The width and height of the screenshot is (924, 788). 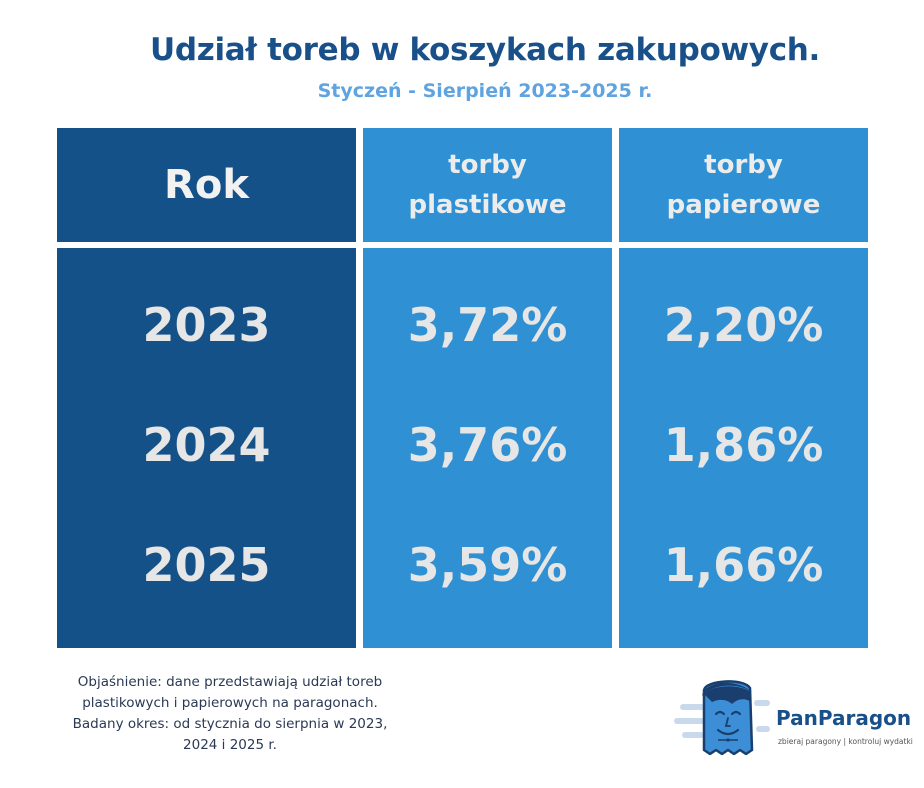 What do you see at coordinates (743, 205) in the screenshot?
I see `header-paper-line2: papierowe` at bounding box center [743, 205].